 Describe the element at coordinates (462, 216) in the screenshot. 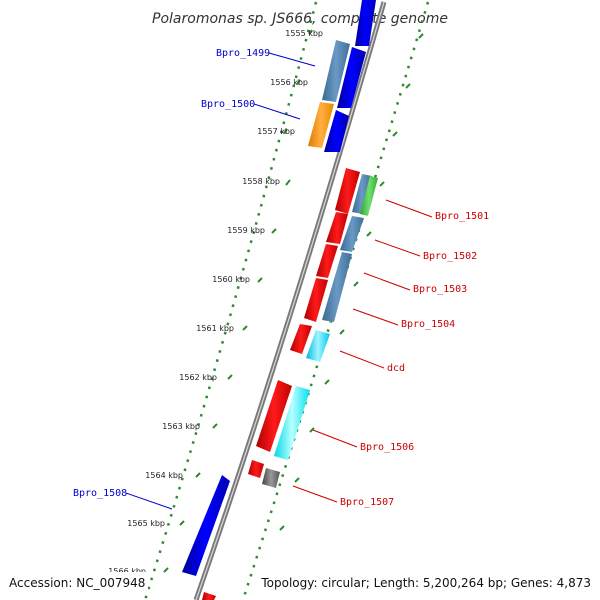

I see `label-bpro-1501: Bpro_1501` at that location.